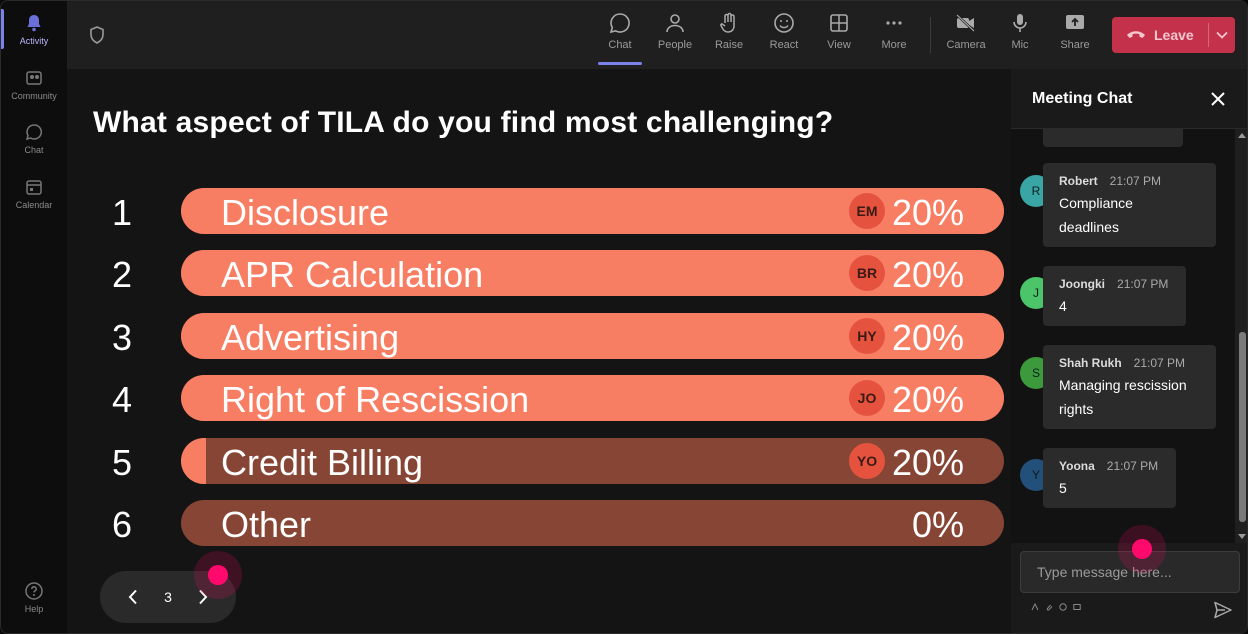 Image resolution: width=1248 pixels, height=634 pixels. What do you see at coordinates (894, 31) in the screenshot?
I see `toolbar-more-button: More` at bounding box center [894, 31].